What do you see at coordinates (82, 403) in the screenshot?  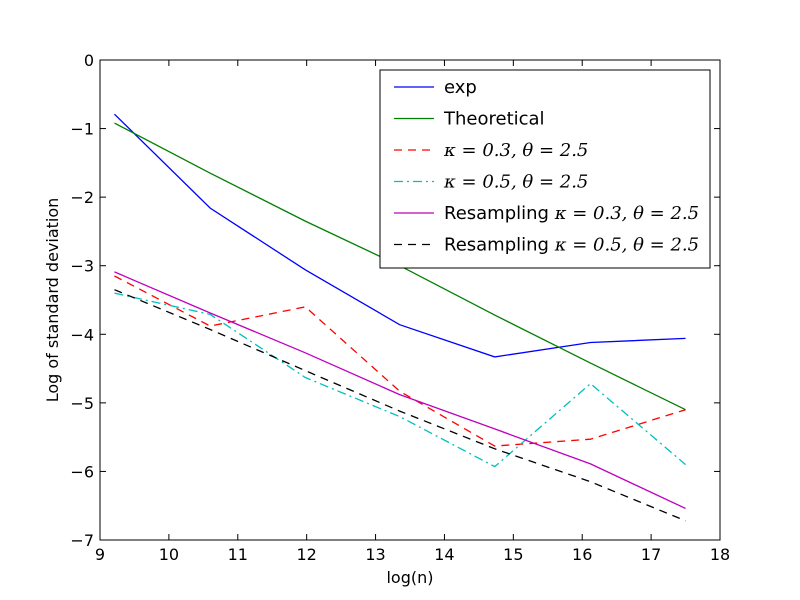 I see `y-tick-label: −5` at bounding box center [82, 403].